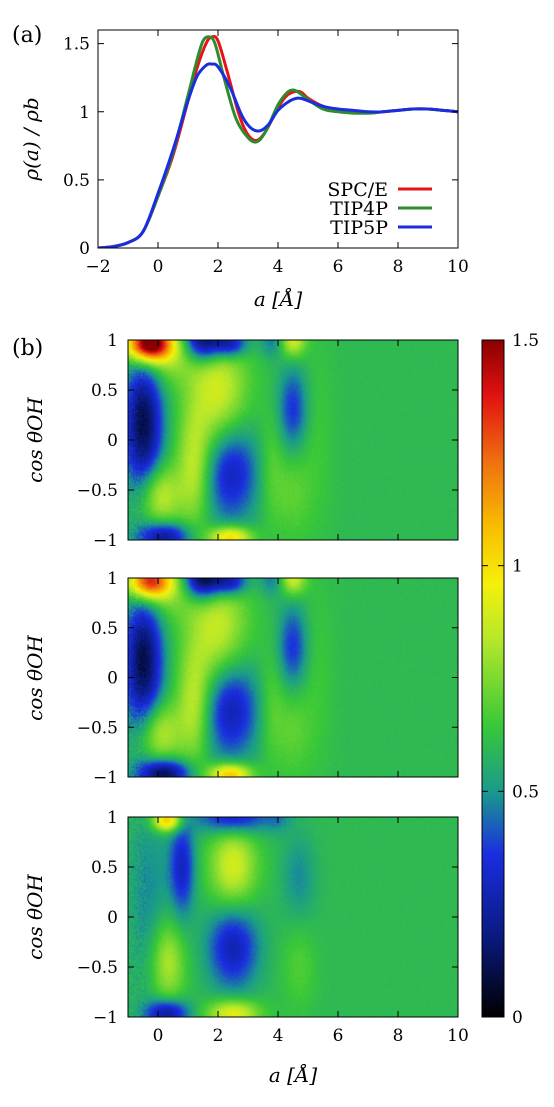 The image size is (554, 1107). I want to click on series-line-tip4p, so click(278, 141).